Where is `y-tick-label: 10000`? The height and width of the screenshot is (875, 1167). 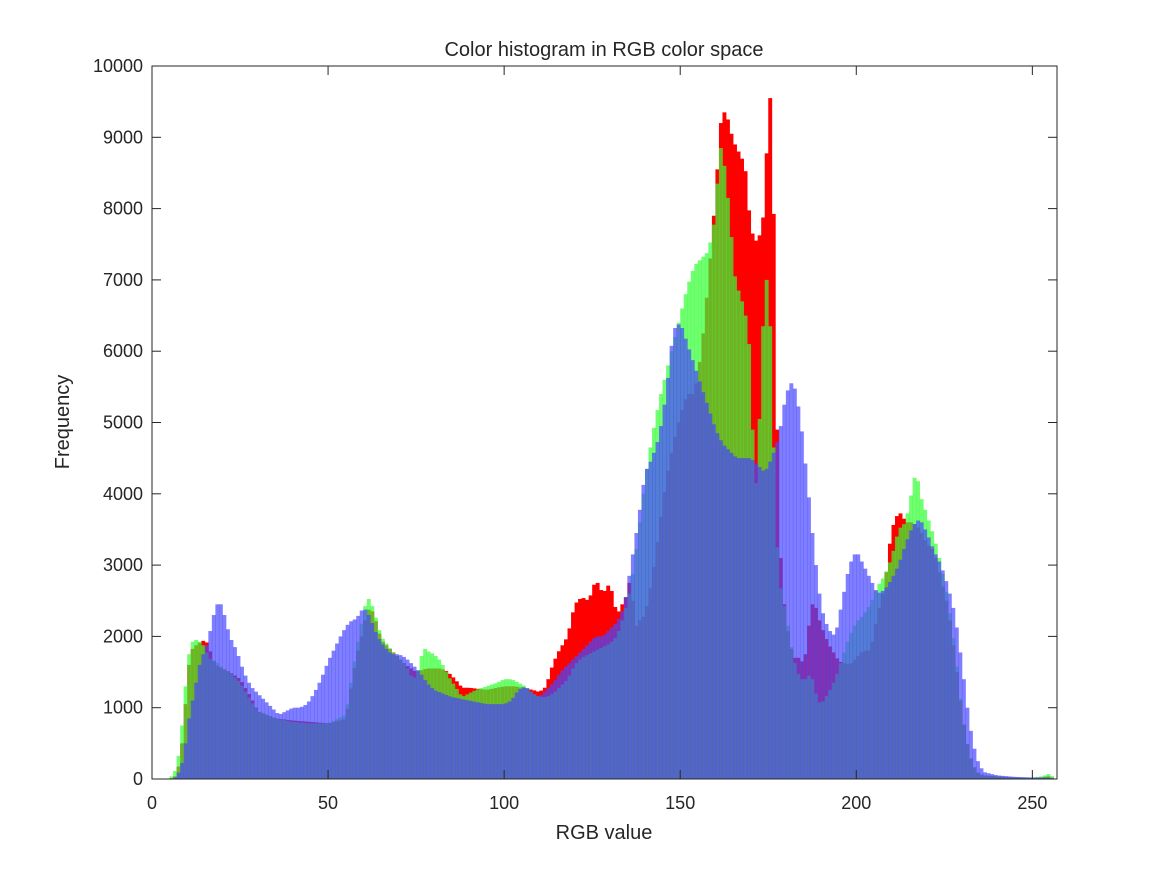 y-tick-label: 10000 is located at coordinates (118, 66).